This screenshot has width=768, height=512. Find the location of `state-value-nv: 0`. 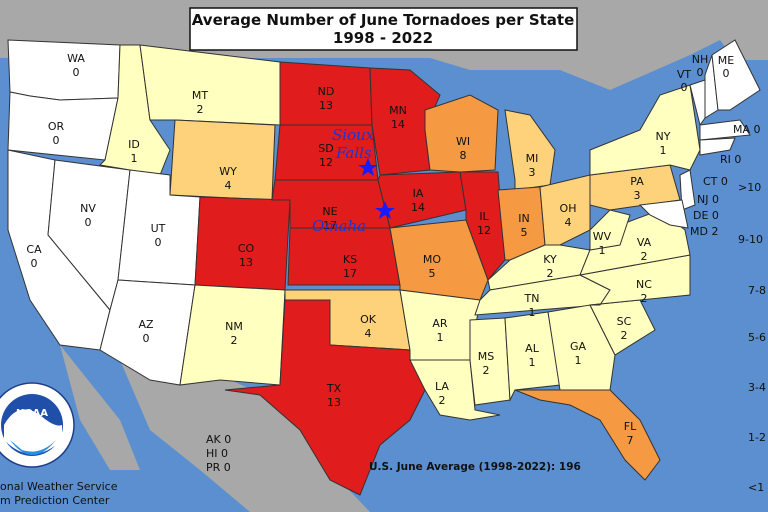

state-value-nv: 0 is located at coordinates (88, 222).